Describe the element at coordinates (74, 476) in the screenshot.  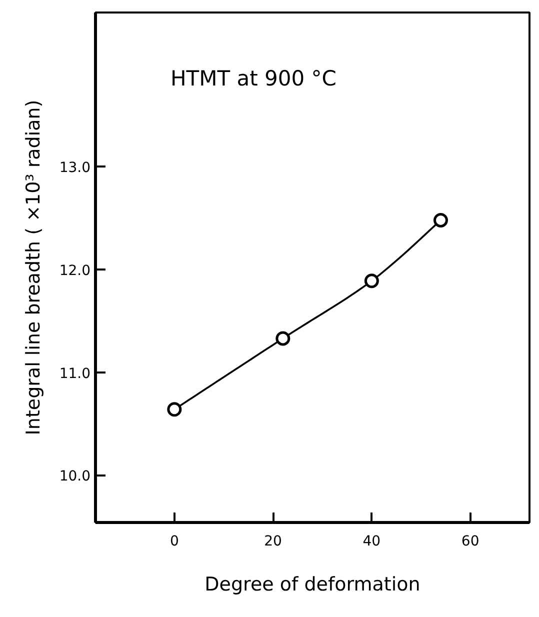
I see `y-tick-label: 10.0` at that location.